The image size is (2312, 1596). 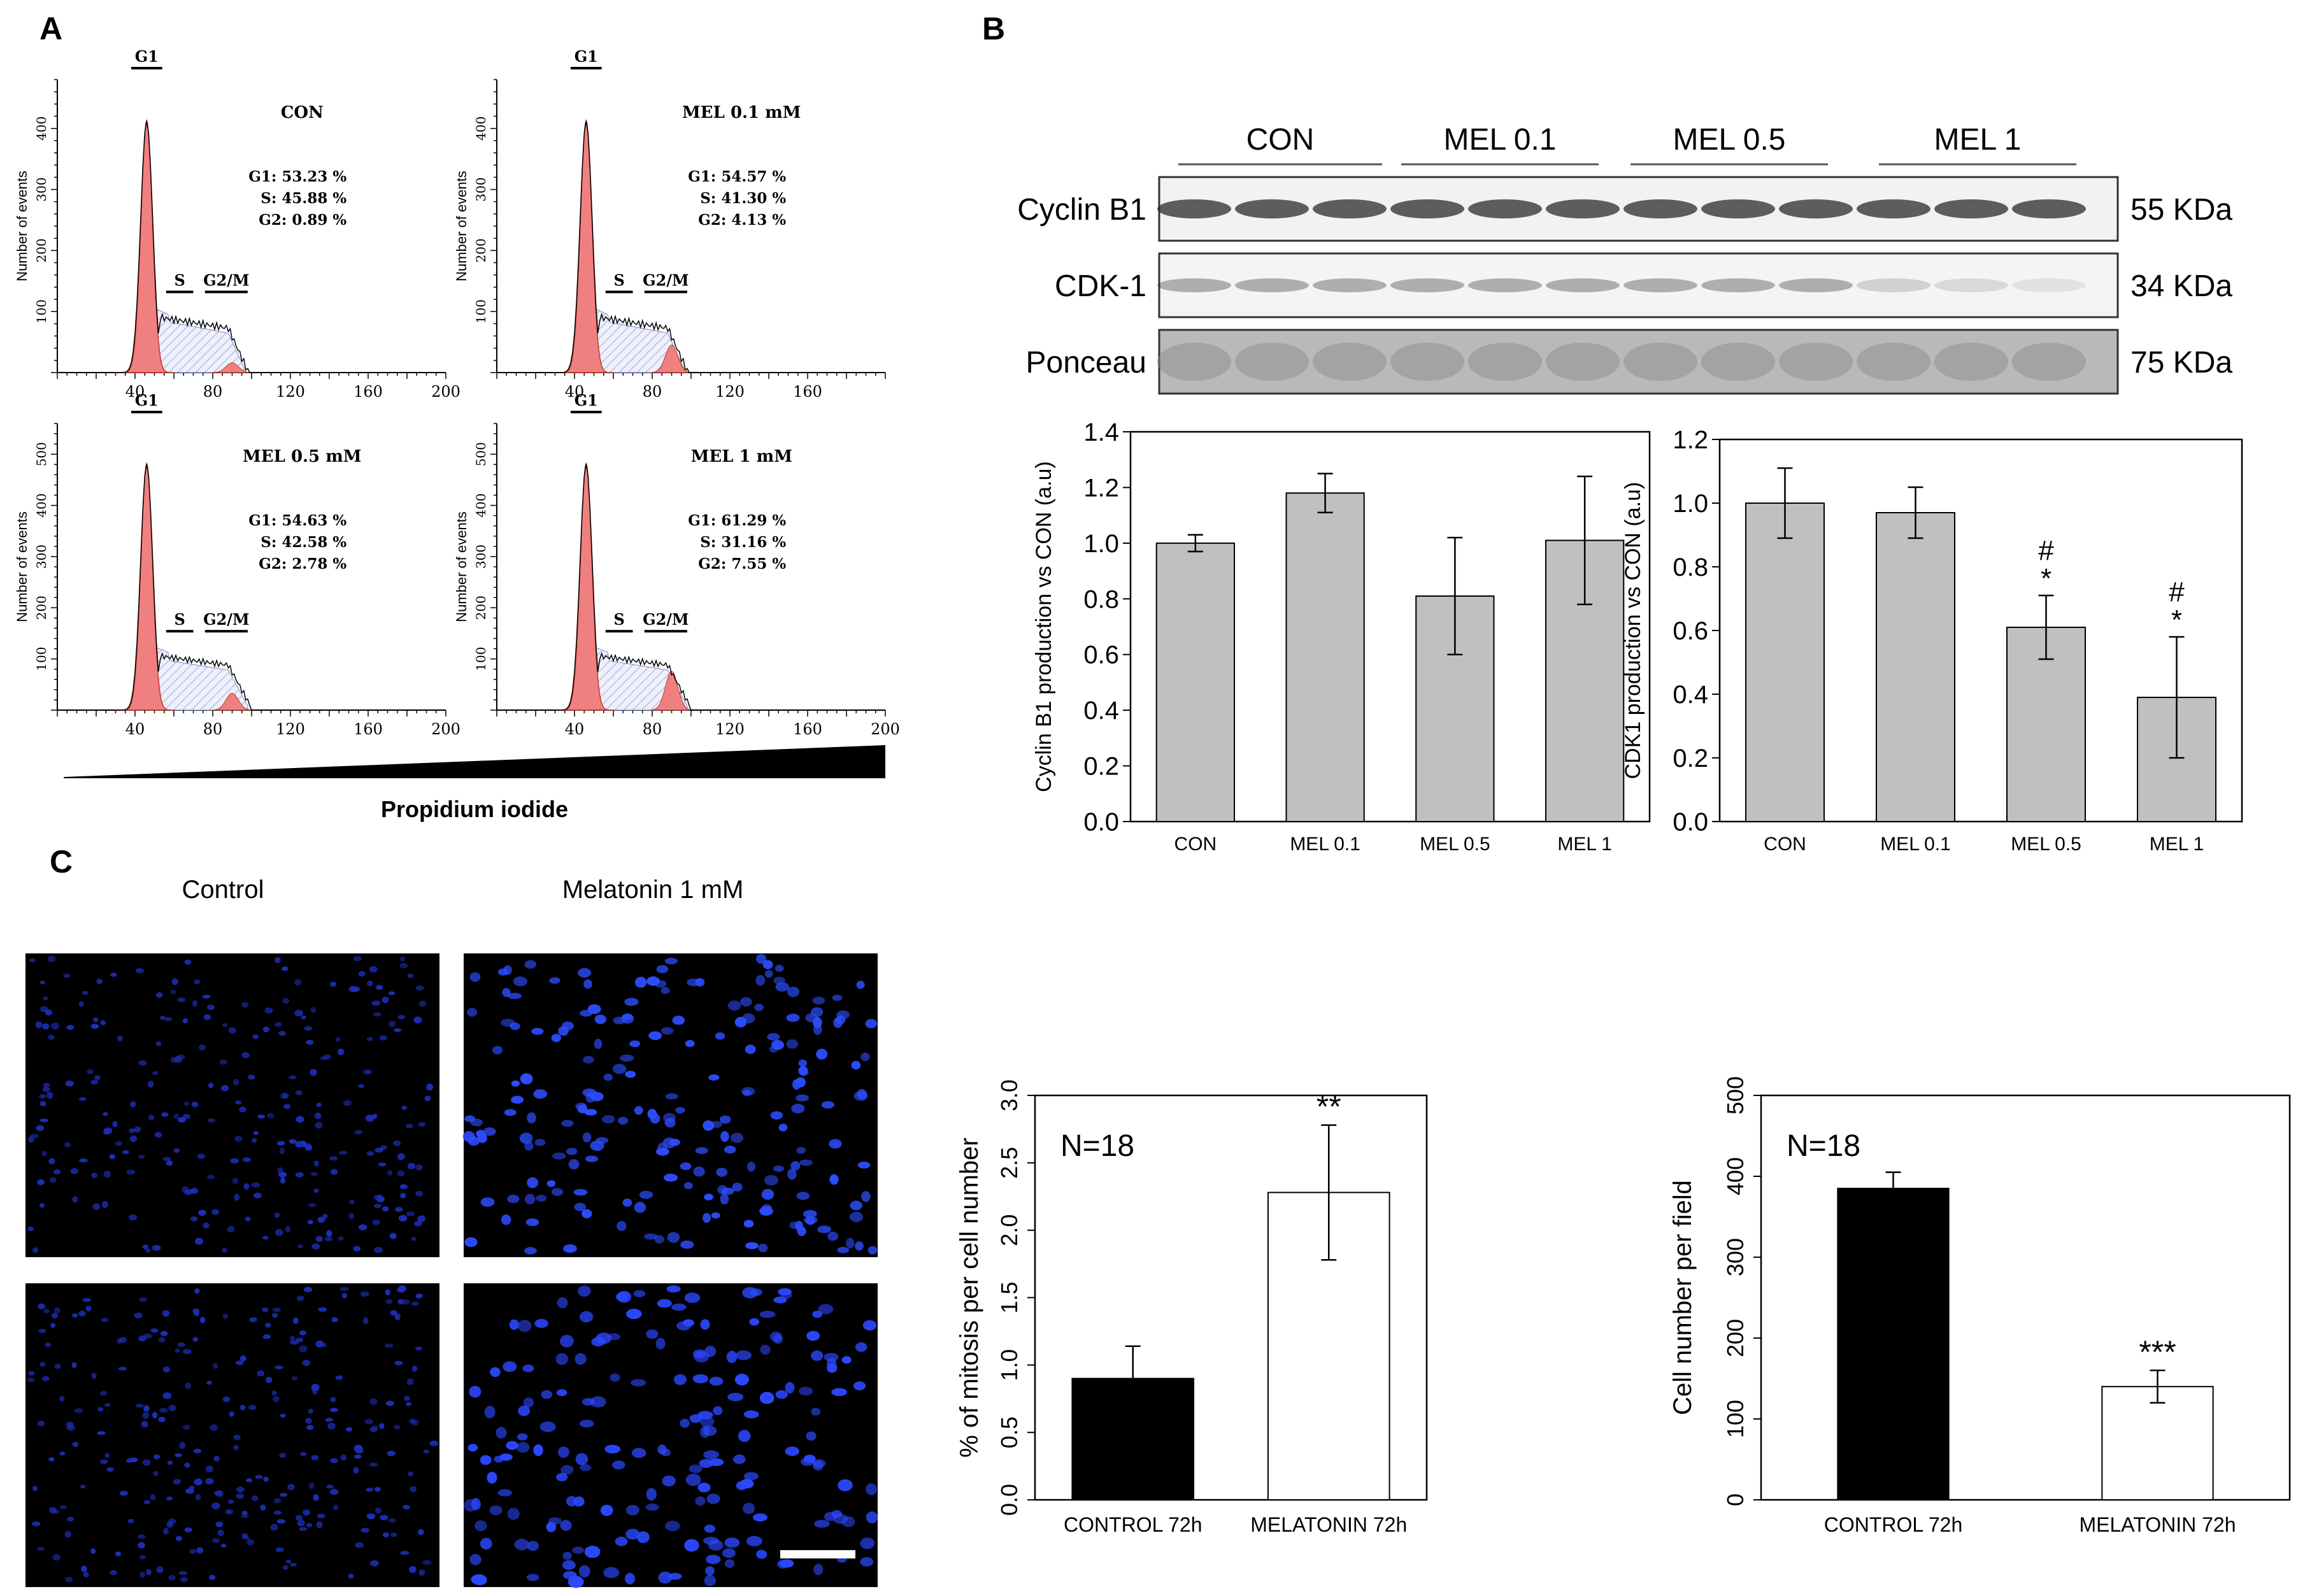 What do you see at coordinates (22, 566) in the screenshot?
I see `y-axis-title: Number of events` at bounding box center [22, 566].